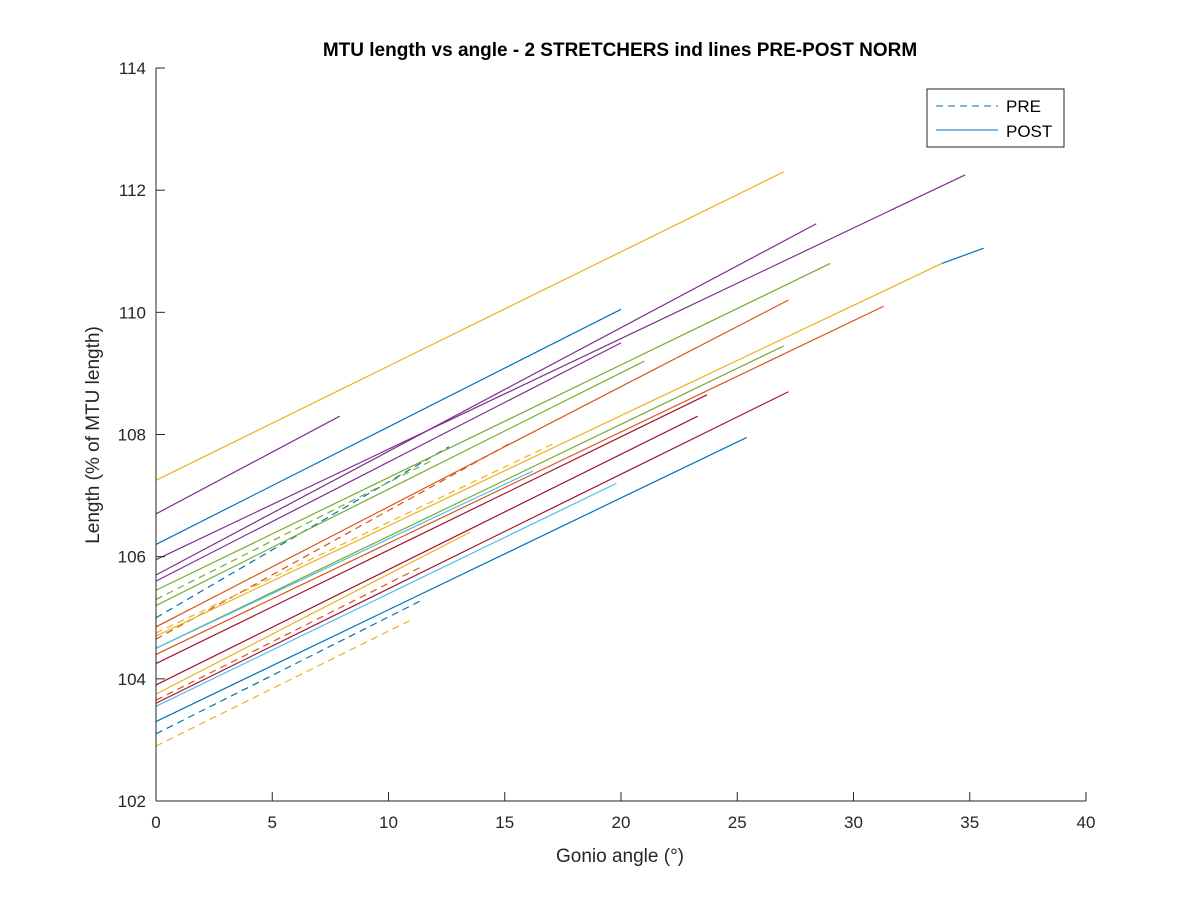 The image size is (1200, 900). What do you see at coordinates (969, 822) in the screenshot?
I see `x-tick-label: 35` at bounding box center [969, 822].